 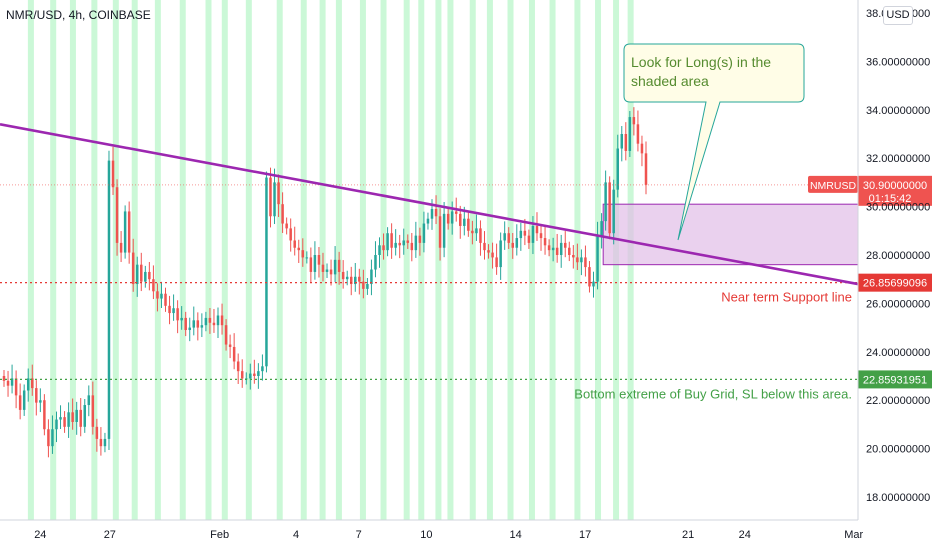 What do you see at coordinates (296, 535) in the screenshot?
I see `x-tick-label: 4` at bounding box center [296, 535].